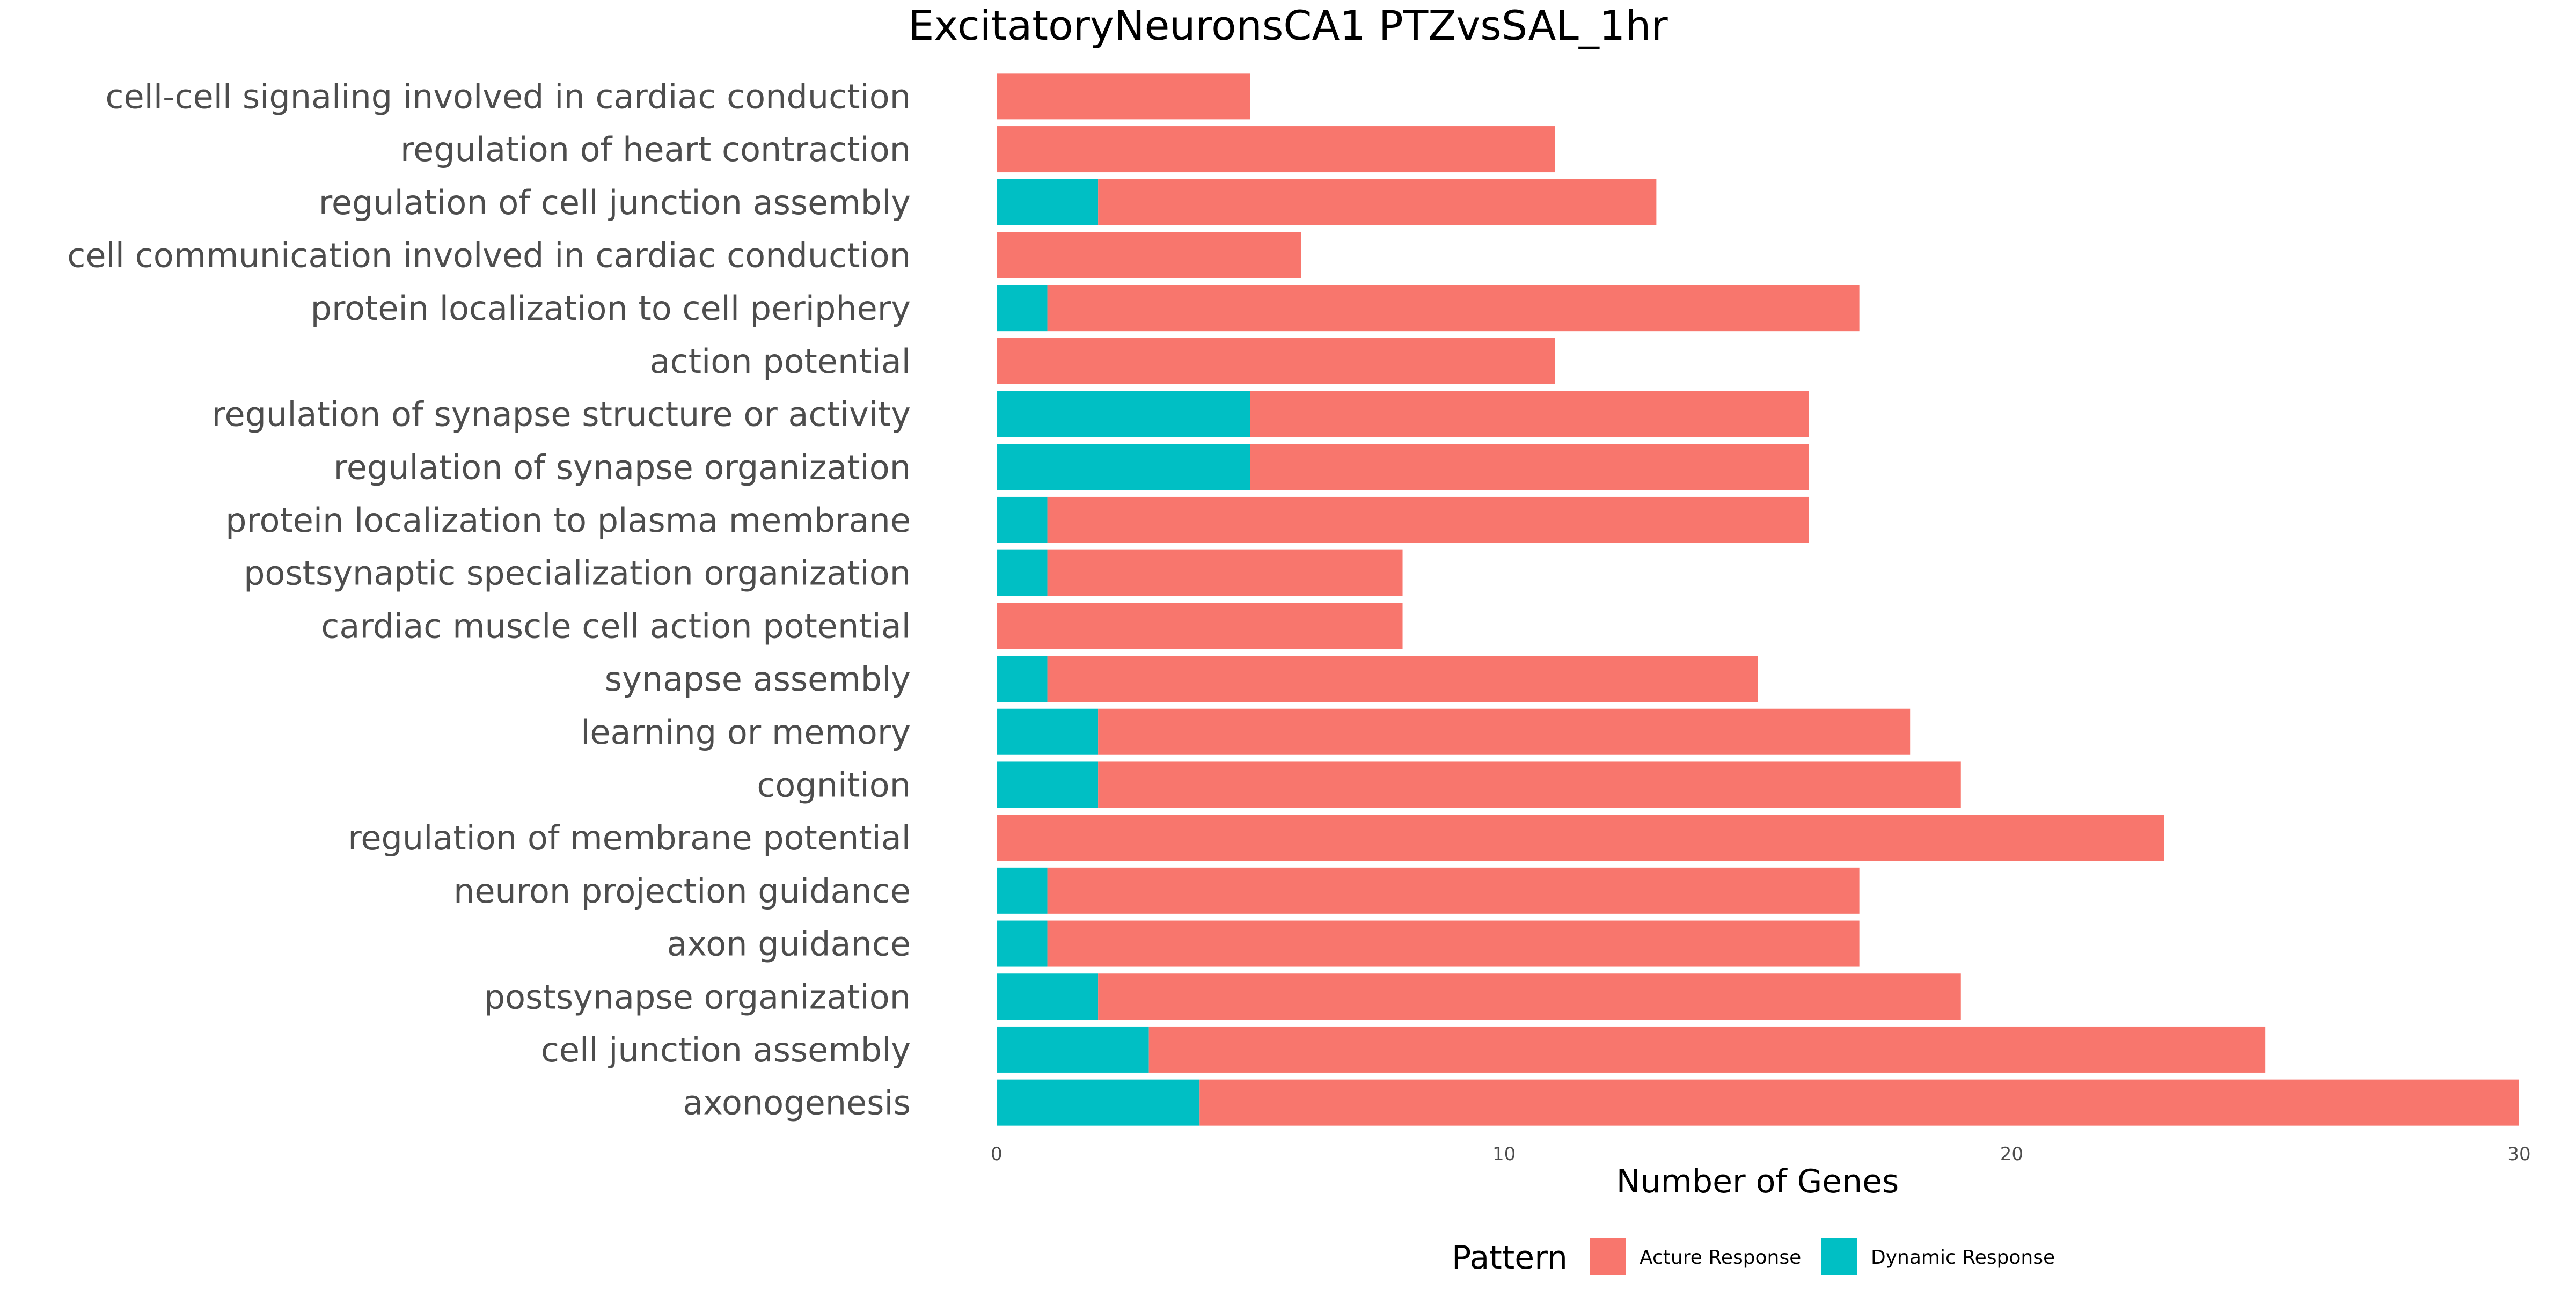  What do you see at coordinates (758, 679) in the screenshot?
I see `category-label: synapse assembly` at bounding box center [758, 679].